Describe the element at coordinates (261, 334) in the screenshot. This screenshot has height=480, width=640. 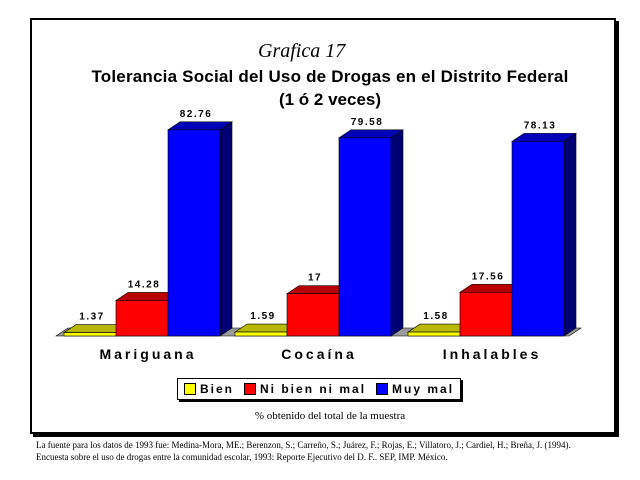
I see `bar-bien-cocaina` at that location.